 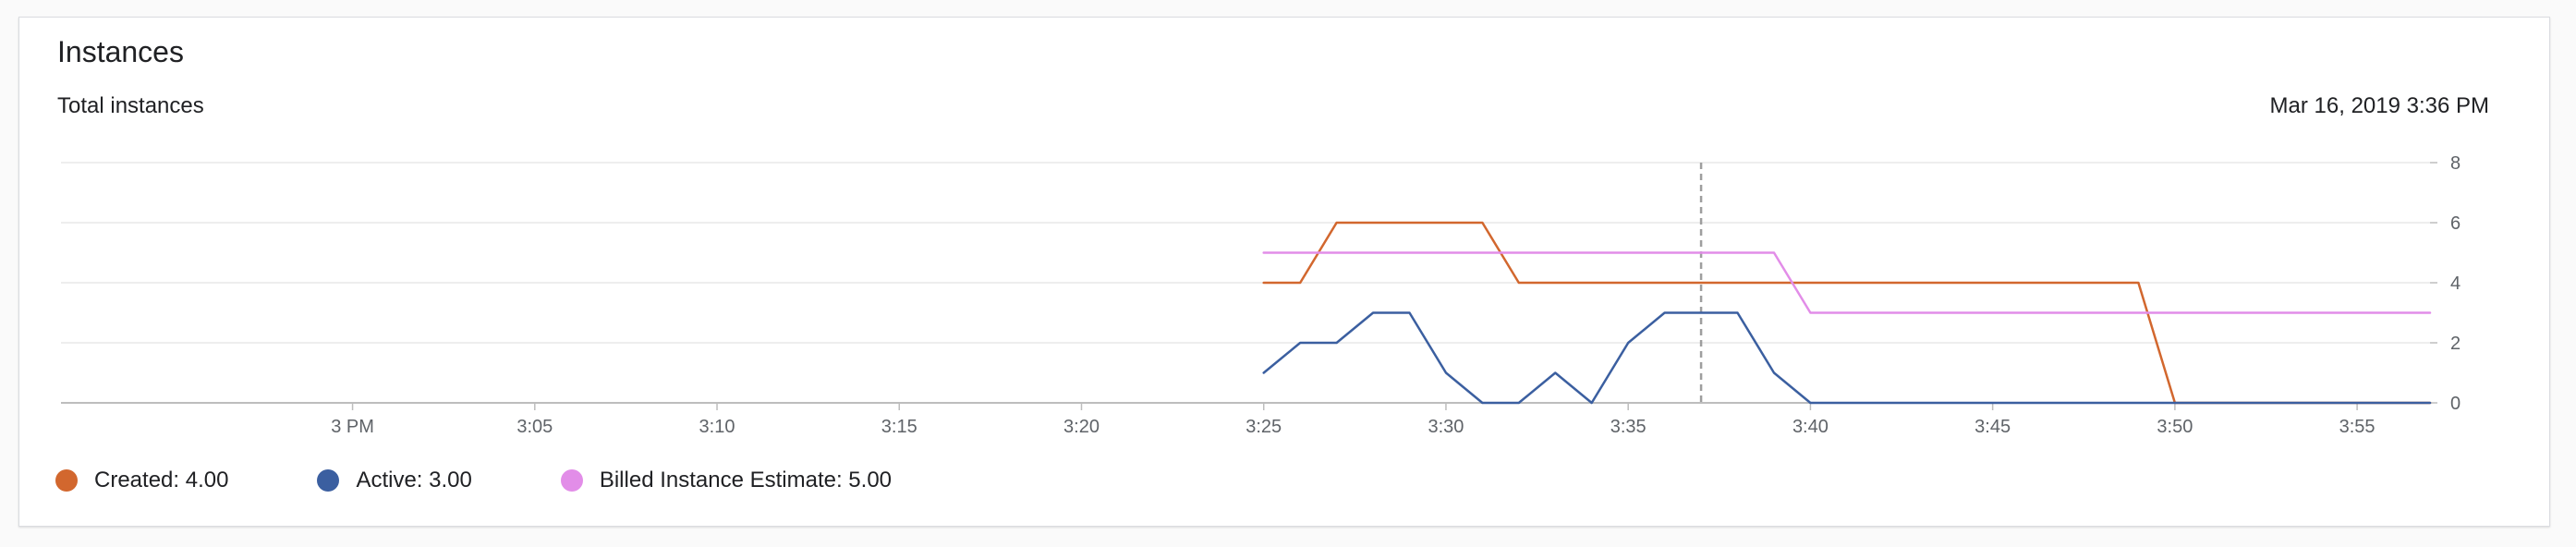 I want to click on x-tick-label: 3:45, so click(x=1993, y=427).